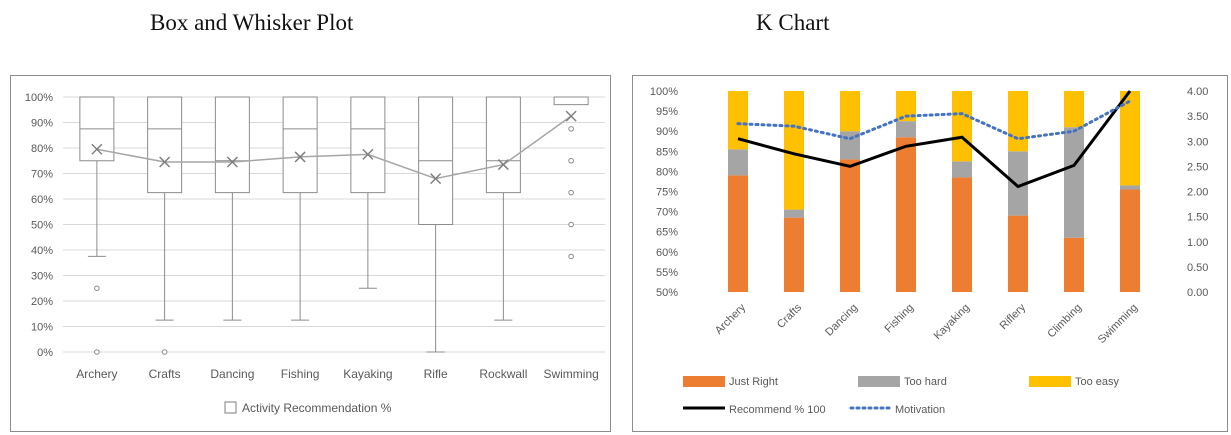 Image resolution: width=1231 pixels, height=435 pixels. I want to click on y-tick-label: 100%, so click(39, 98).